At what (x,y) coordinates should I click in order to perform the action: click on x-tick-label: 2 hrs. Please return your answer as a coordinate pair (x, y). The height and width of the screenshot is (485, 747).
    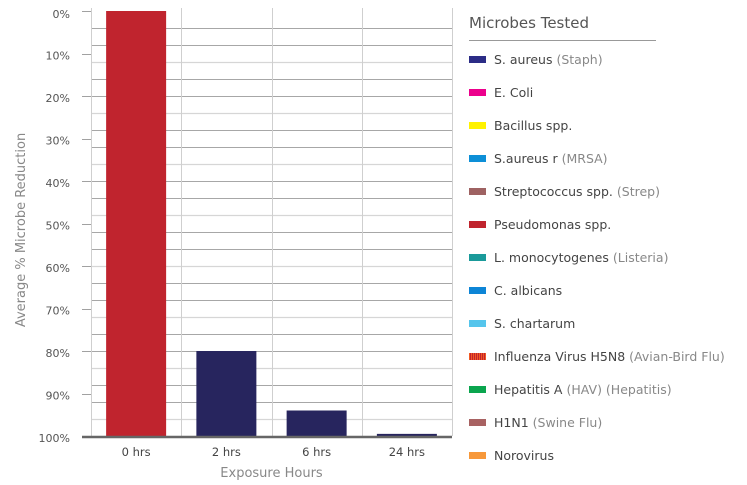
    Looking at the image, I should click on (226, 452).